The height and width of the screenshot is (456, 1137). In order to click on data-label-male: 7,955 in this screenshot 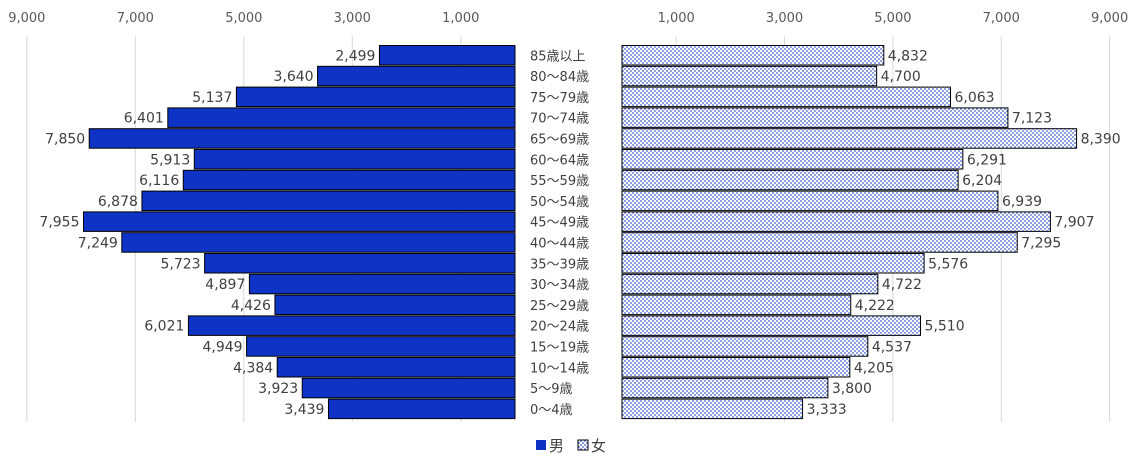, I will do `click(59, 223)`.